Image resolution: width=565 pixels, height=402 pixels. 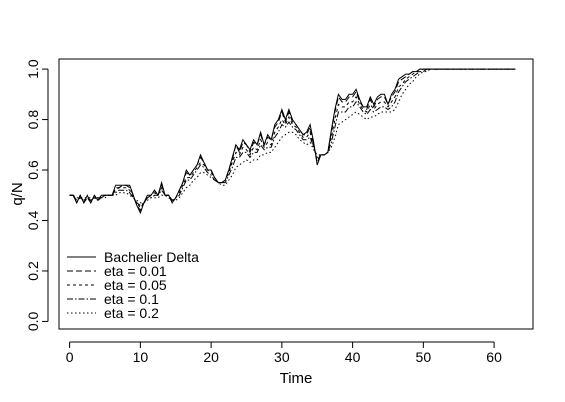 What do you see at coordinates (211, 357) in the screenshot?
I see `x-tick-label: 20` at bounding box center [211, 357].